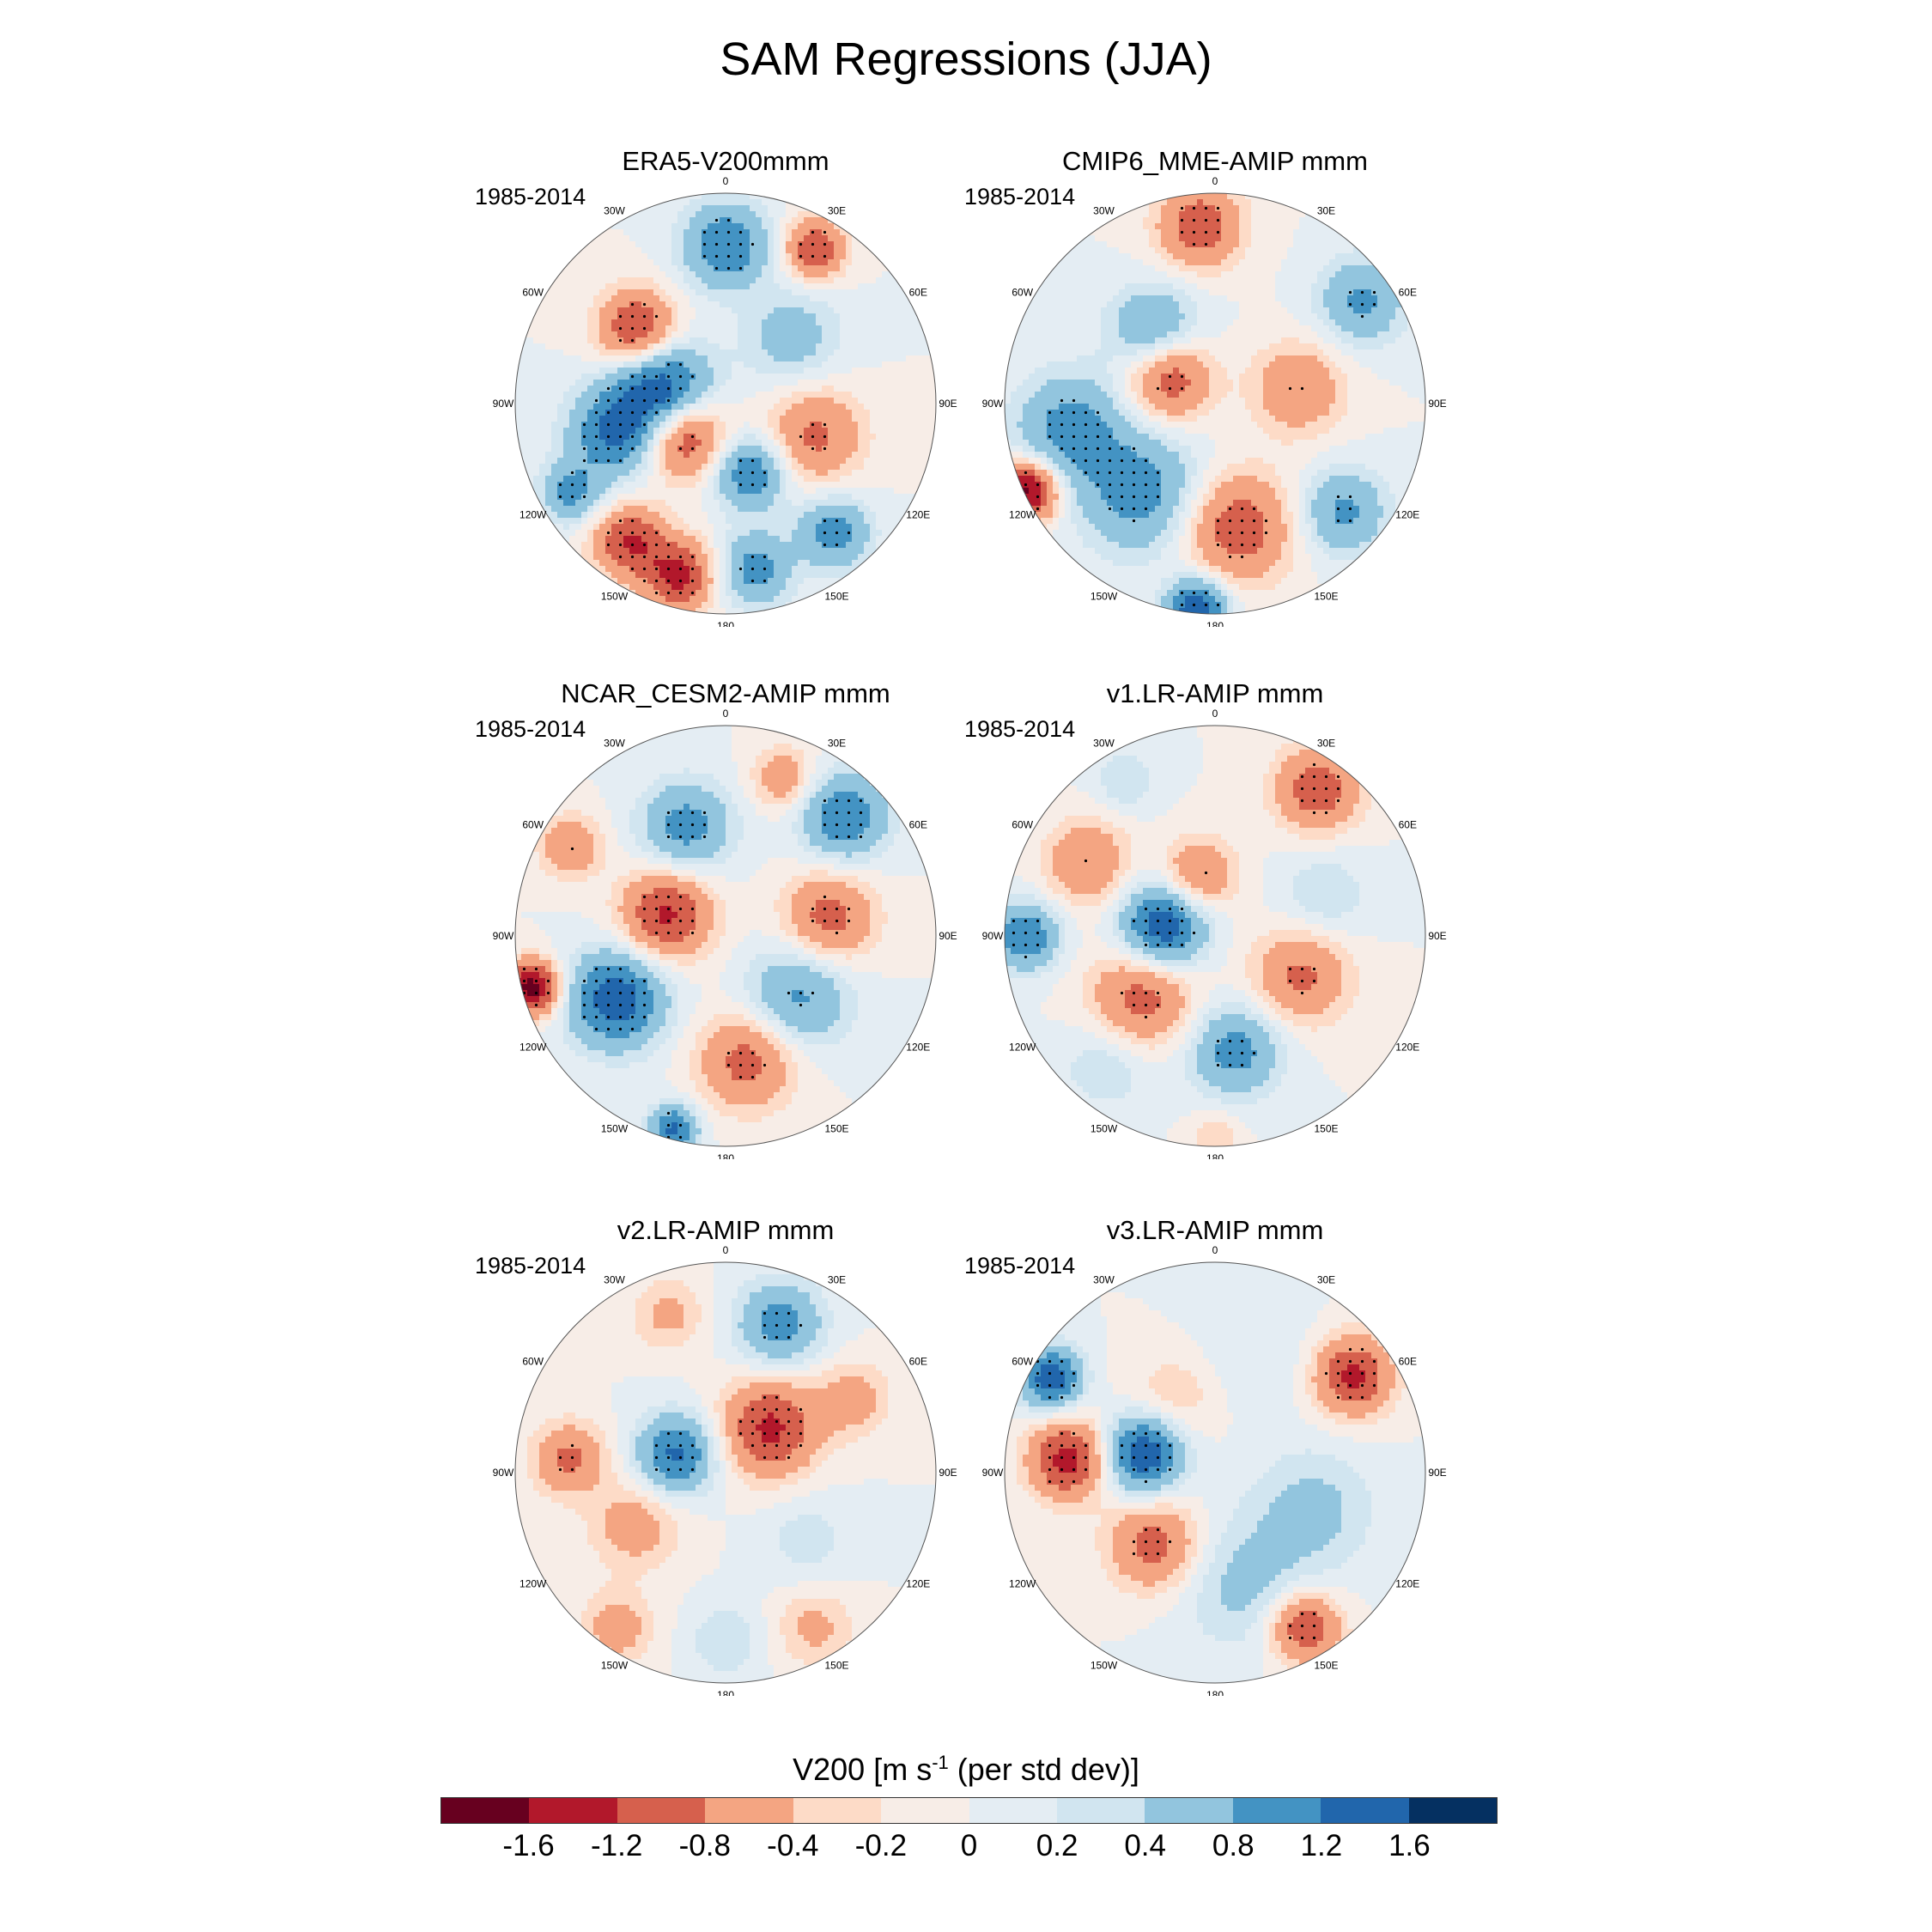 The width and height of the screenshot is (1932, 1932). Describe the element at coordinates (1215, 161) in the screenshot. I see `panel-title: CMIP6_MME-AMIP mmm` at that location.